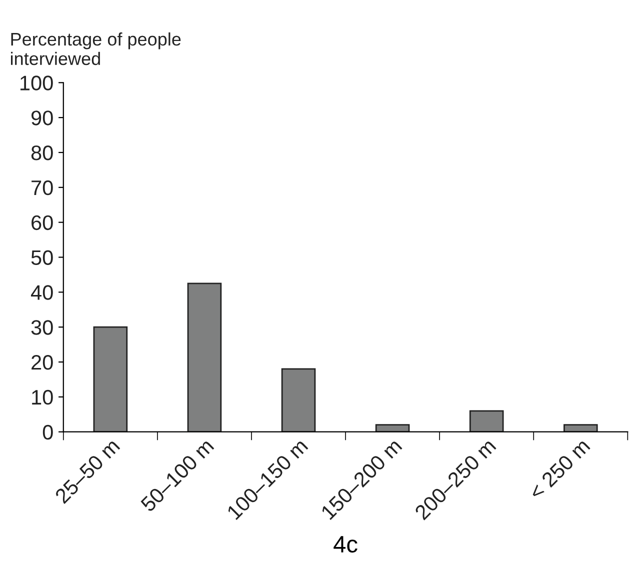 The image size is (634, 582). Describe the element at coordinates (42, 327) in the screenshot. I see `y-tick-label: 30` at that location.